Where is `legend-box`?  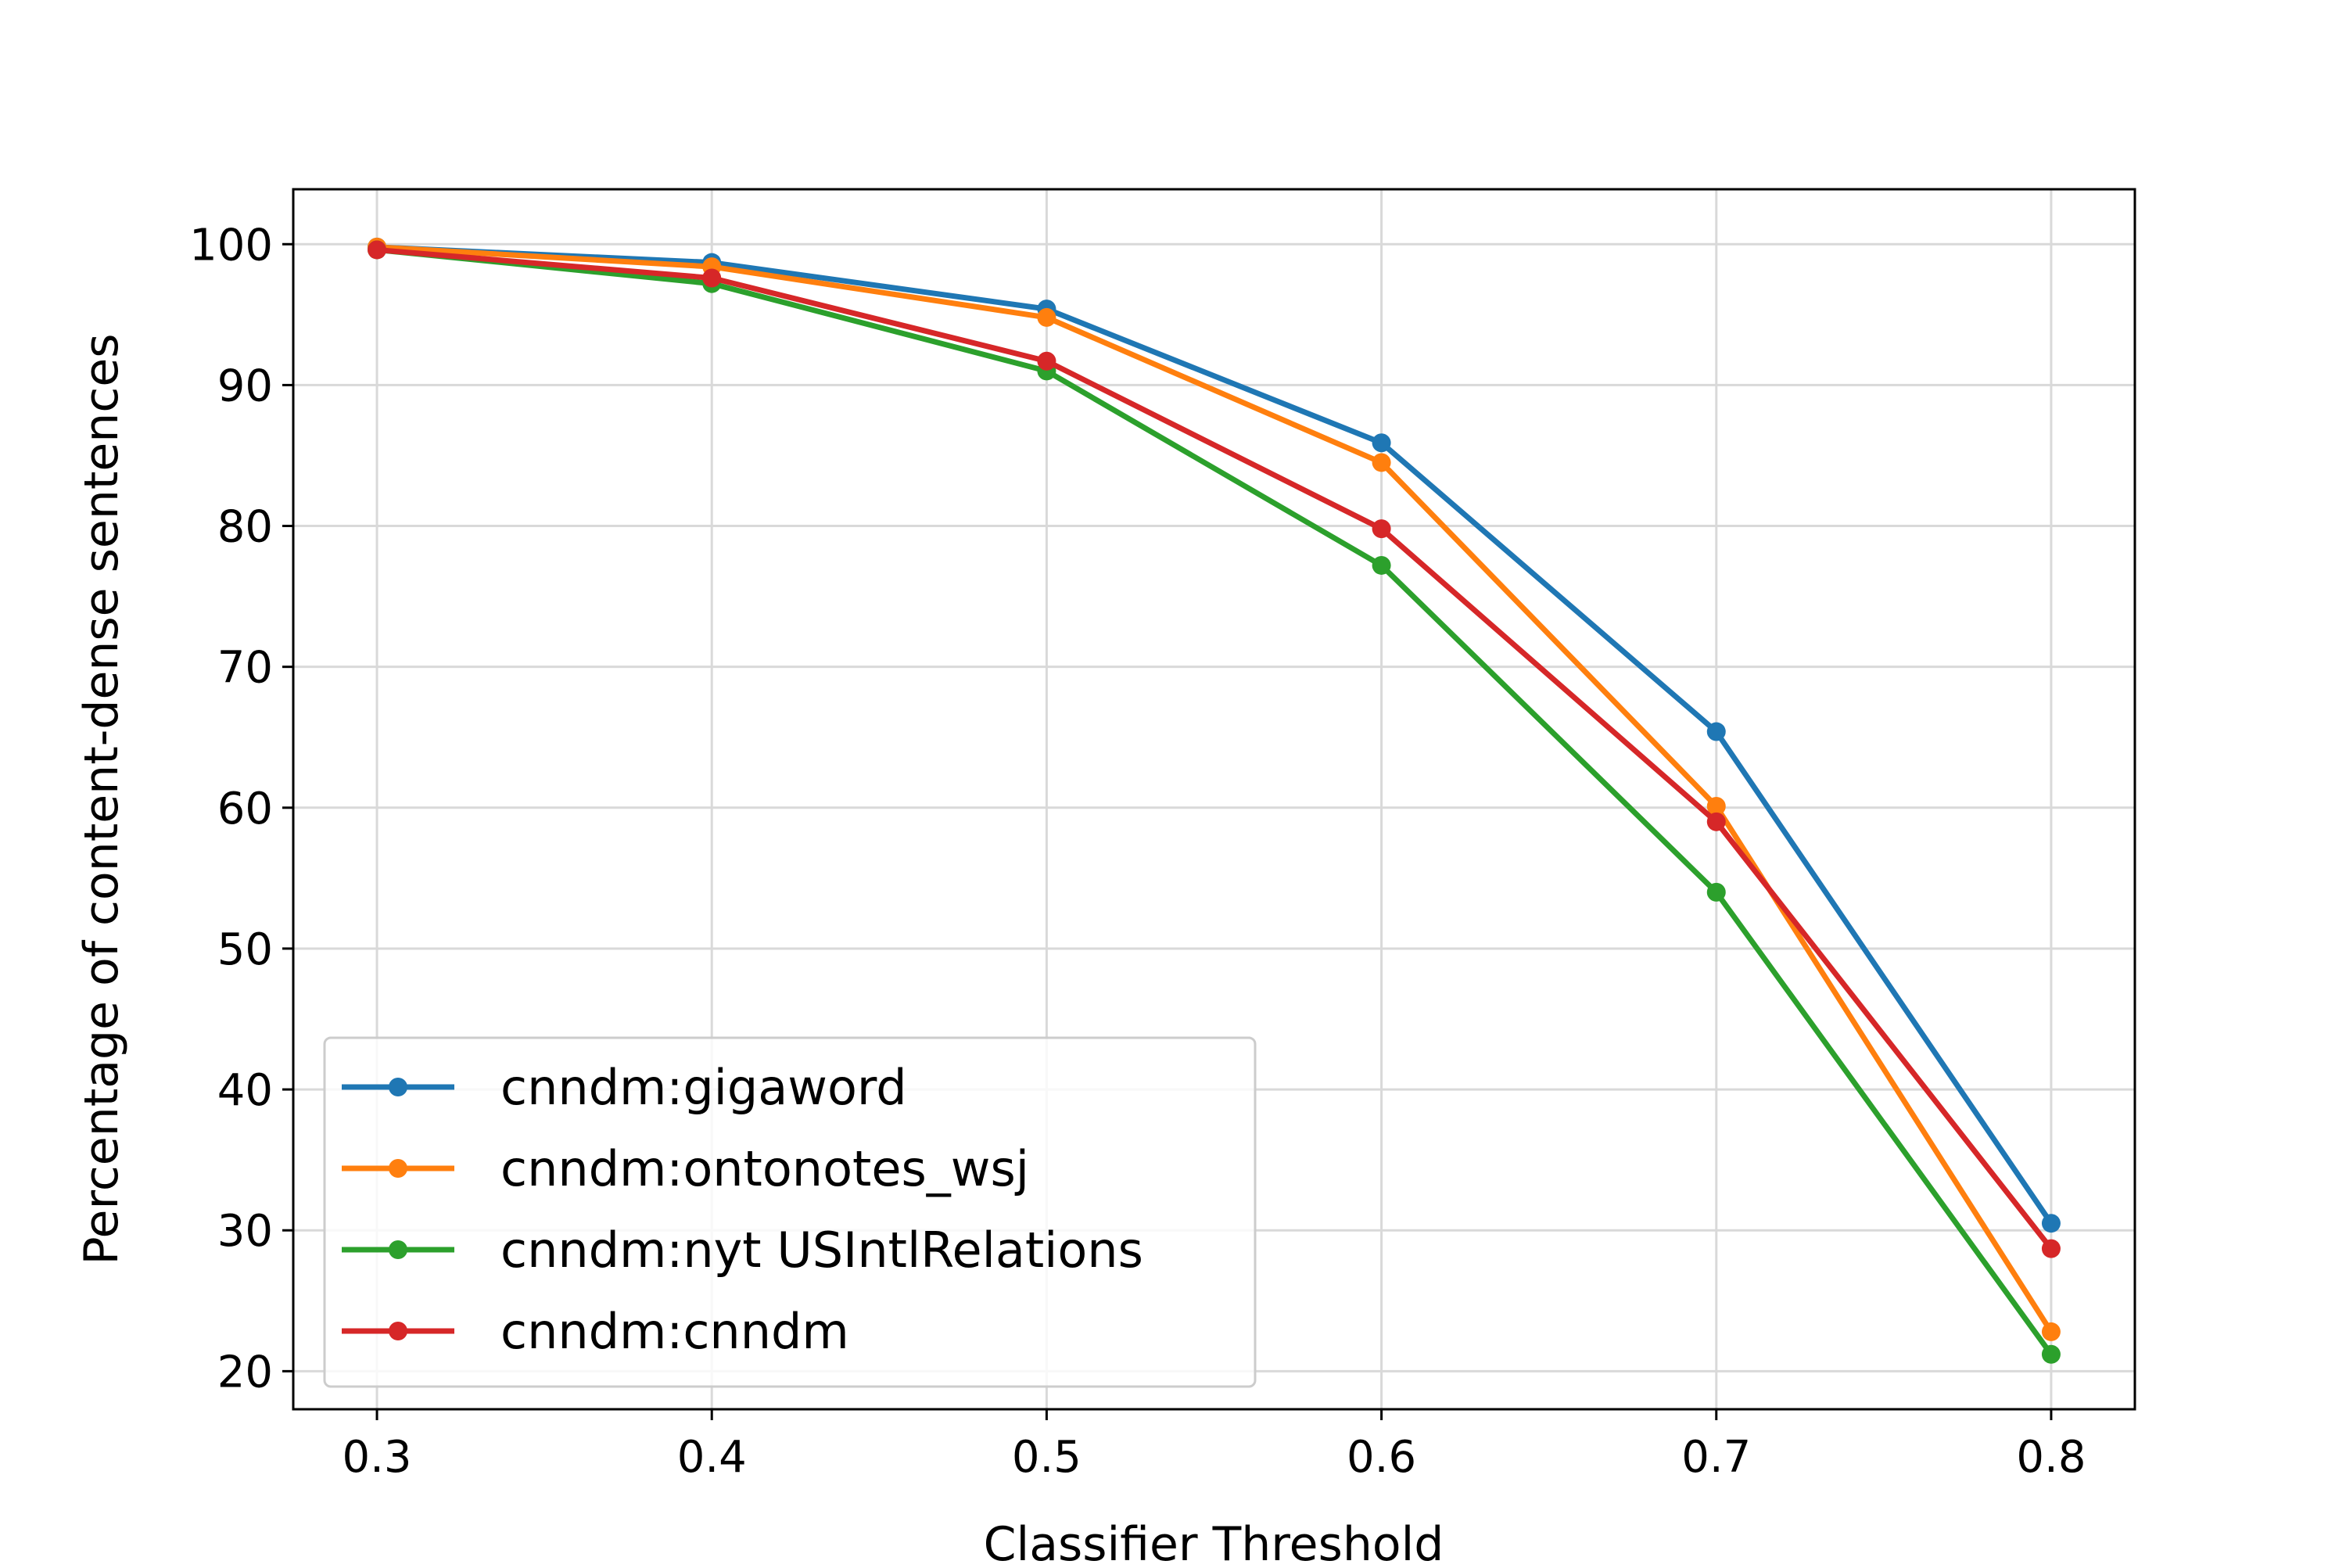
legend-box is located at coordinates (790, 1212).